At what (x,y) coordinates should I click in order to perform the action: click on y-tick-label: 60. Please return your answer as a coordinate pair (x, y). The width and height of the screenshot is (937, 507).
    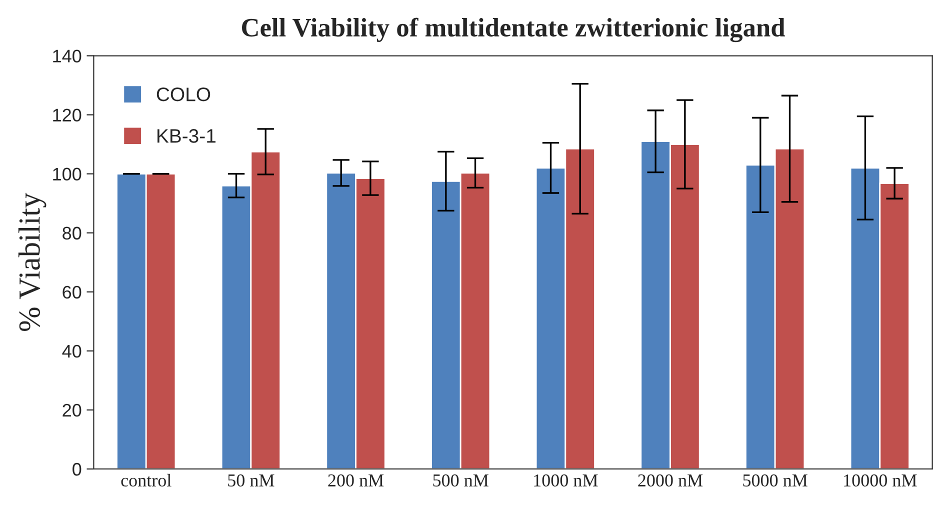
    Looking at the image, I should click on (72, 292).